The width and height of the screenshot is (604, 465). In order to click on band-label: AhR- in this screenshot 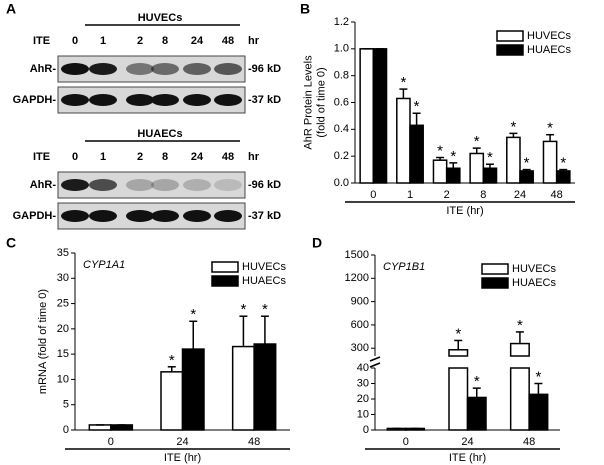, I will do `click(43, 185)`.